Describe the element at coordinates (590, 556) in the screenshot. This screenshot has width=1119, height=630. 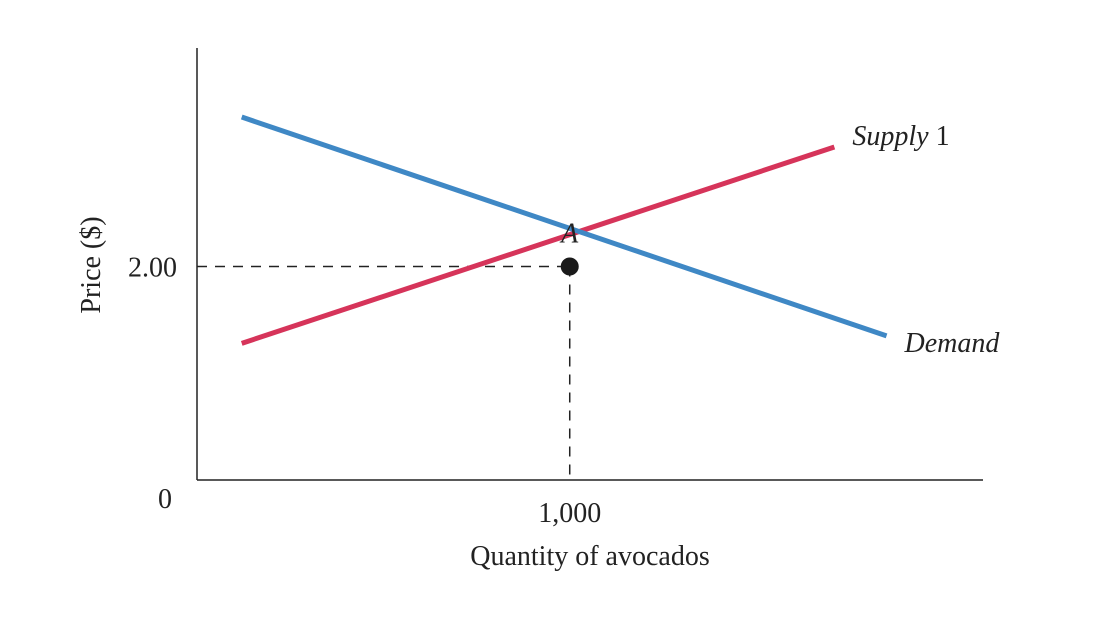
I see `x-axis-title: Quantity of avocados` at that location.